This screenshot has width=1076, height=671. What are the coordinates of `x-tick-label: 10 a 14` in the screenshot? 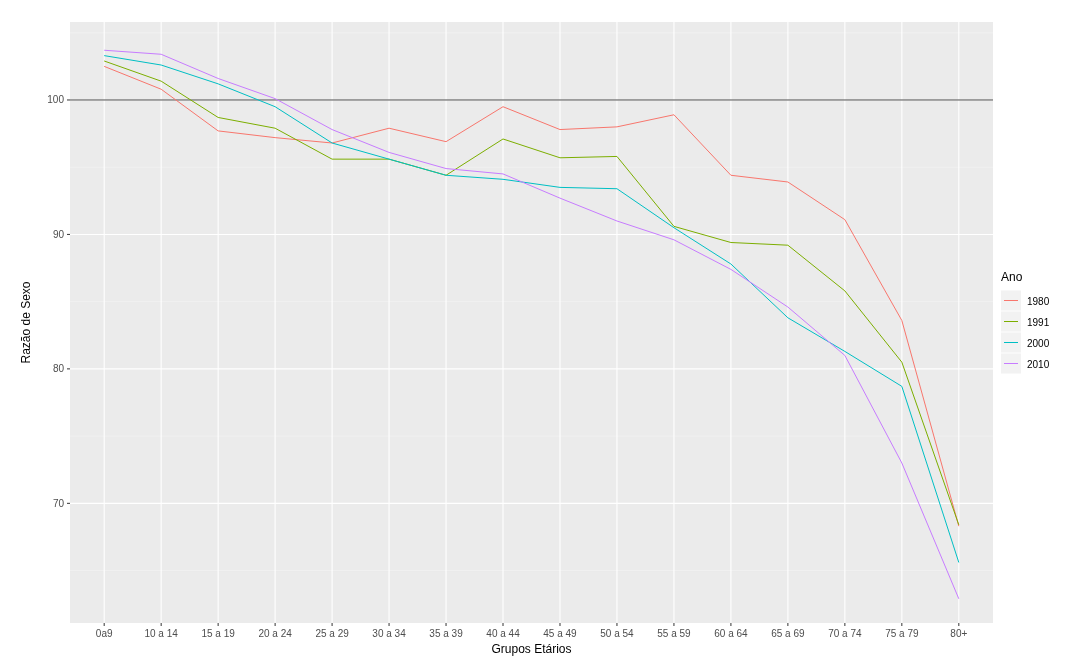 It's located at (161, 633).